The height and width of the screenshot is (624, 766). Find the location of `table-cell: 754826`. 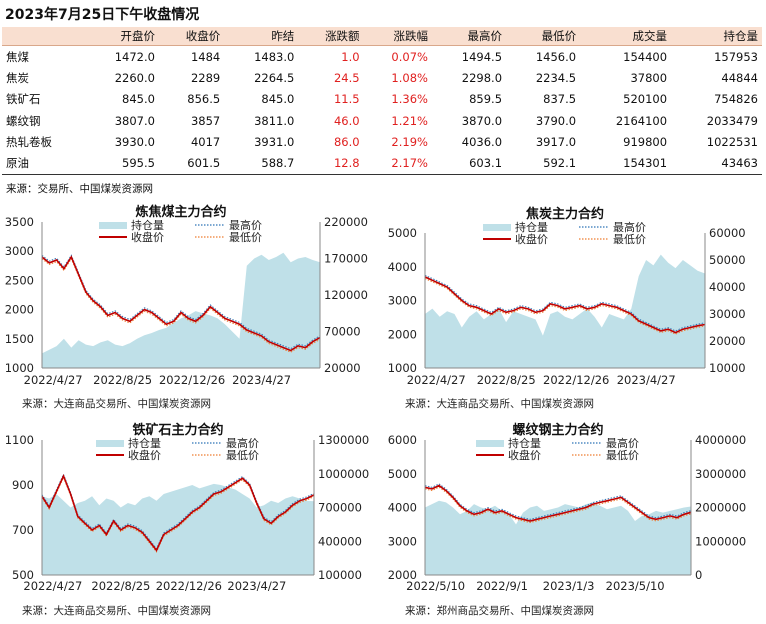

table-cell: 754826 is located at coordinates (736, 99).